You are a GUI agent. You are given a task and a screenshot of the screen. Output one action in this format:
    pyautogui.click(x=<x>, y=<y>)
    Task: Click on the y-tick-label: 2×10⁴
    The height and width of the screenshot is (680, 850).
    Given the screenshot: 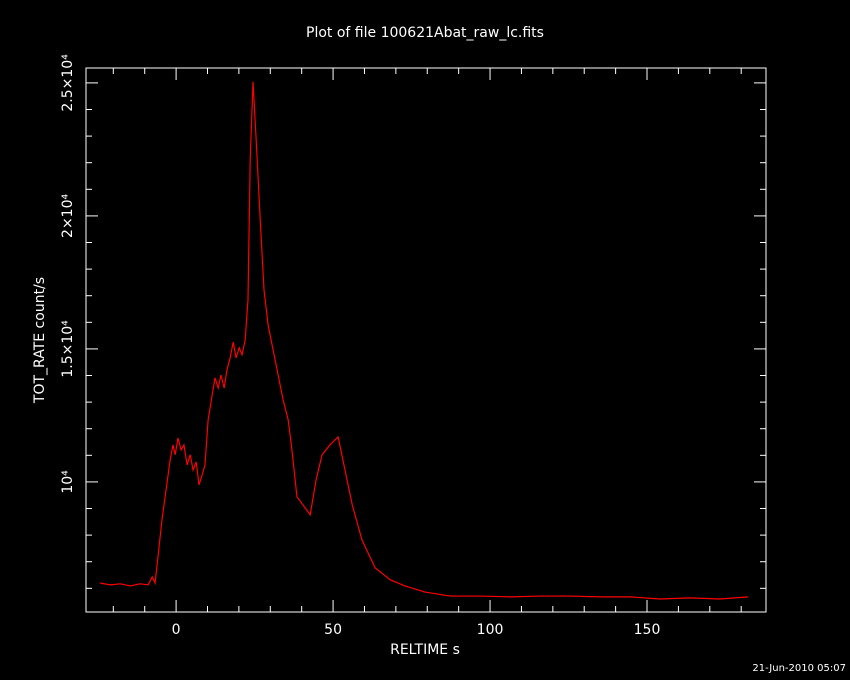 What is the action you would take?
    pyautogui.click(x=68, y=215)
    